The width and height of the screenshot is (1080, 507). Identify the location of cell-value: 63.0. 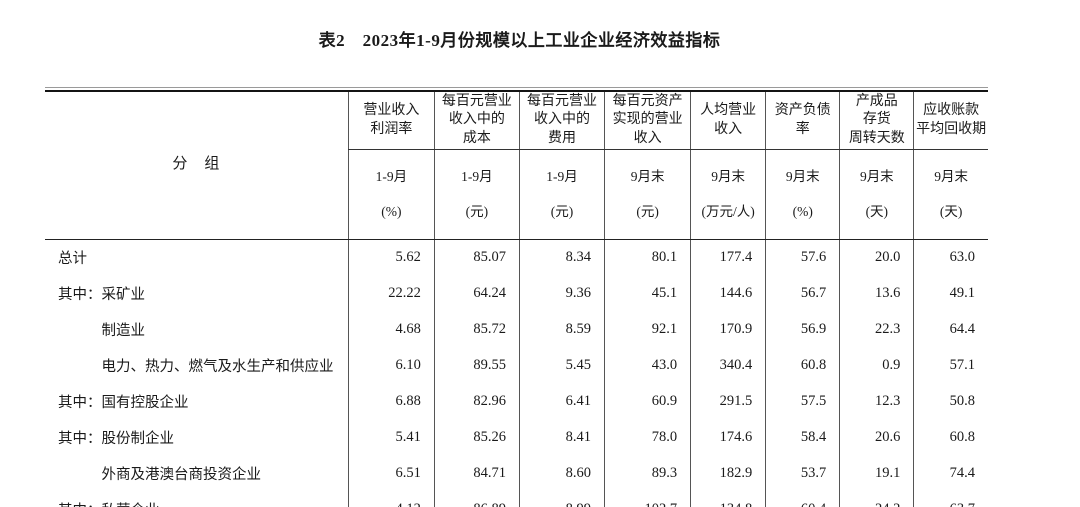
(950, 257).